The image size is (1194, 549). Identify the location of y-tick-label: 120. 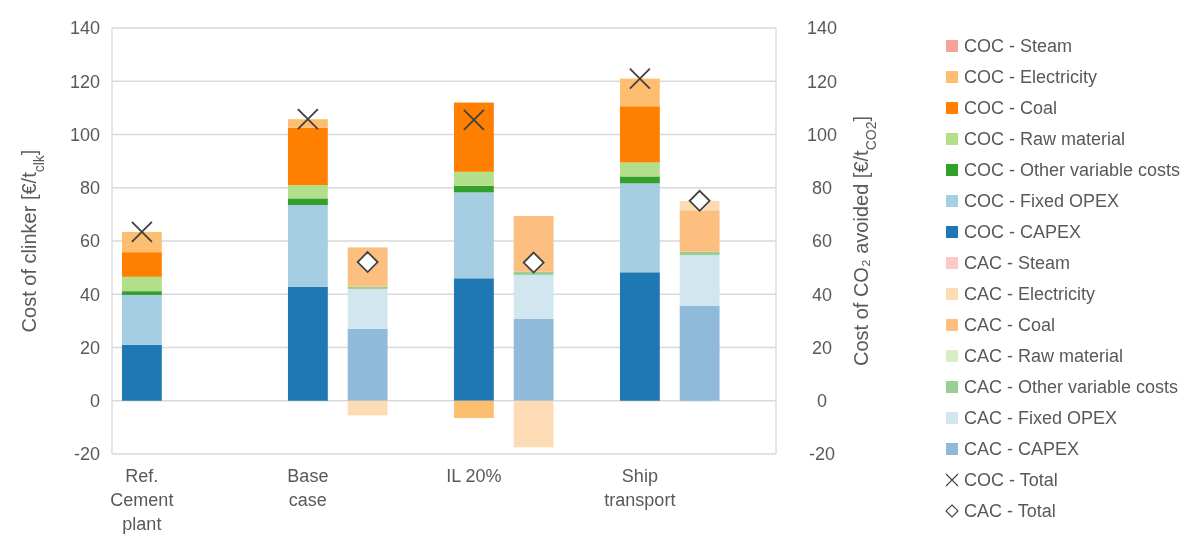
(84, 81).